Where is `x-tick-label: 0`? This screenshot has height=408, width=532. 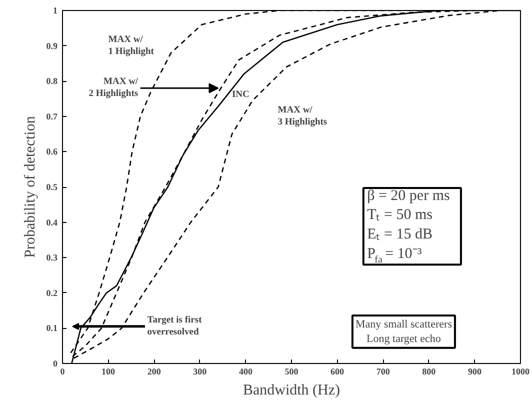
x-tick-label: 0 is located at coordinates (63, 371).